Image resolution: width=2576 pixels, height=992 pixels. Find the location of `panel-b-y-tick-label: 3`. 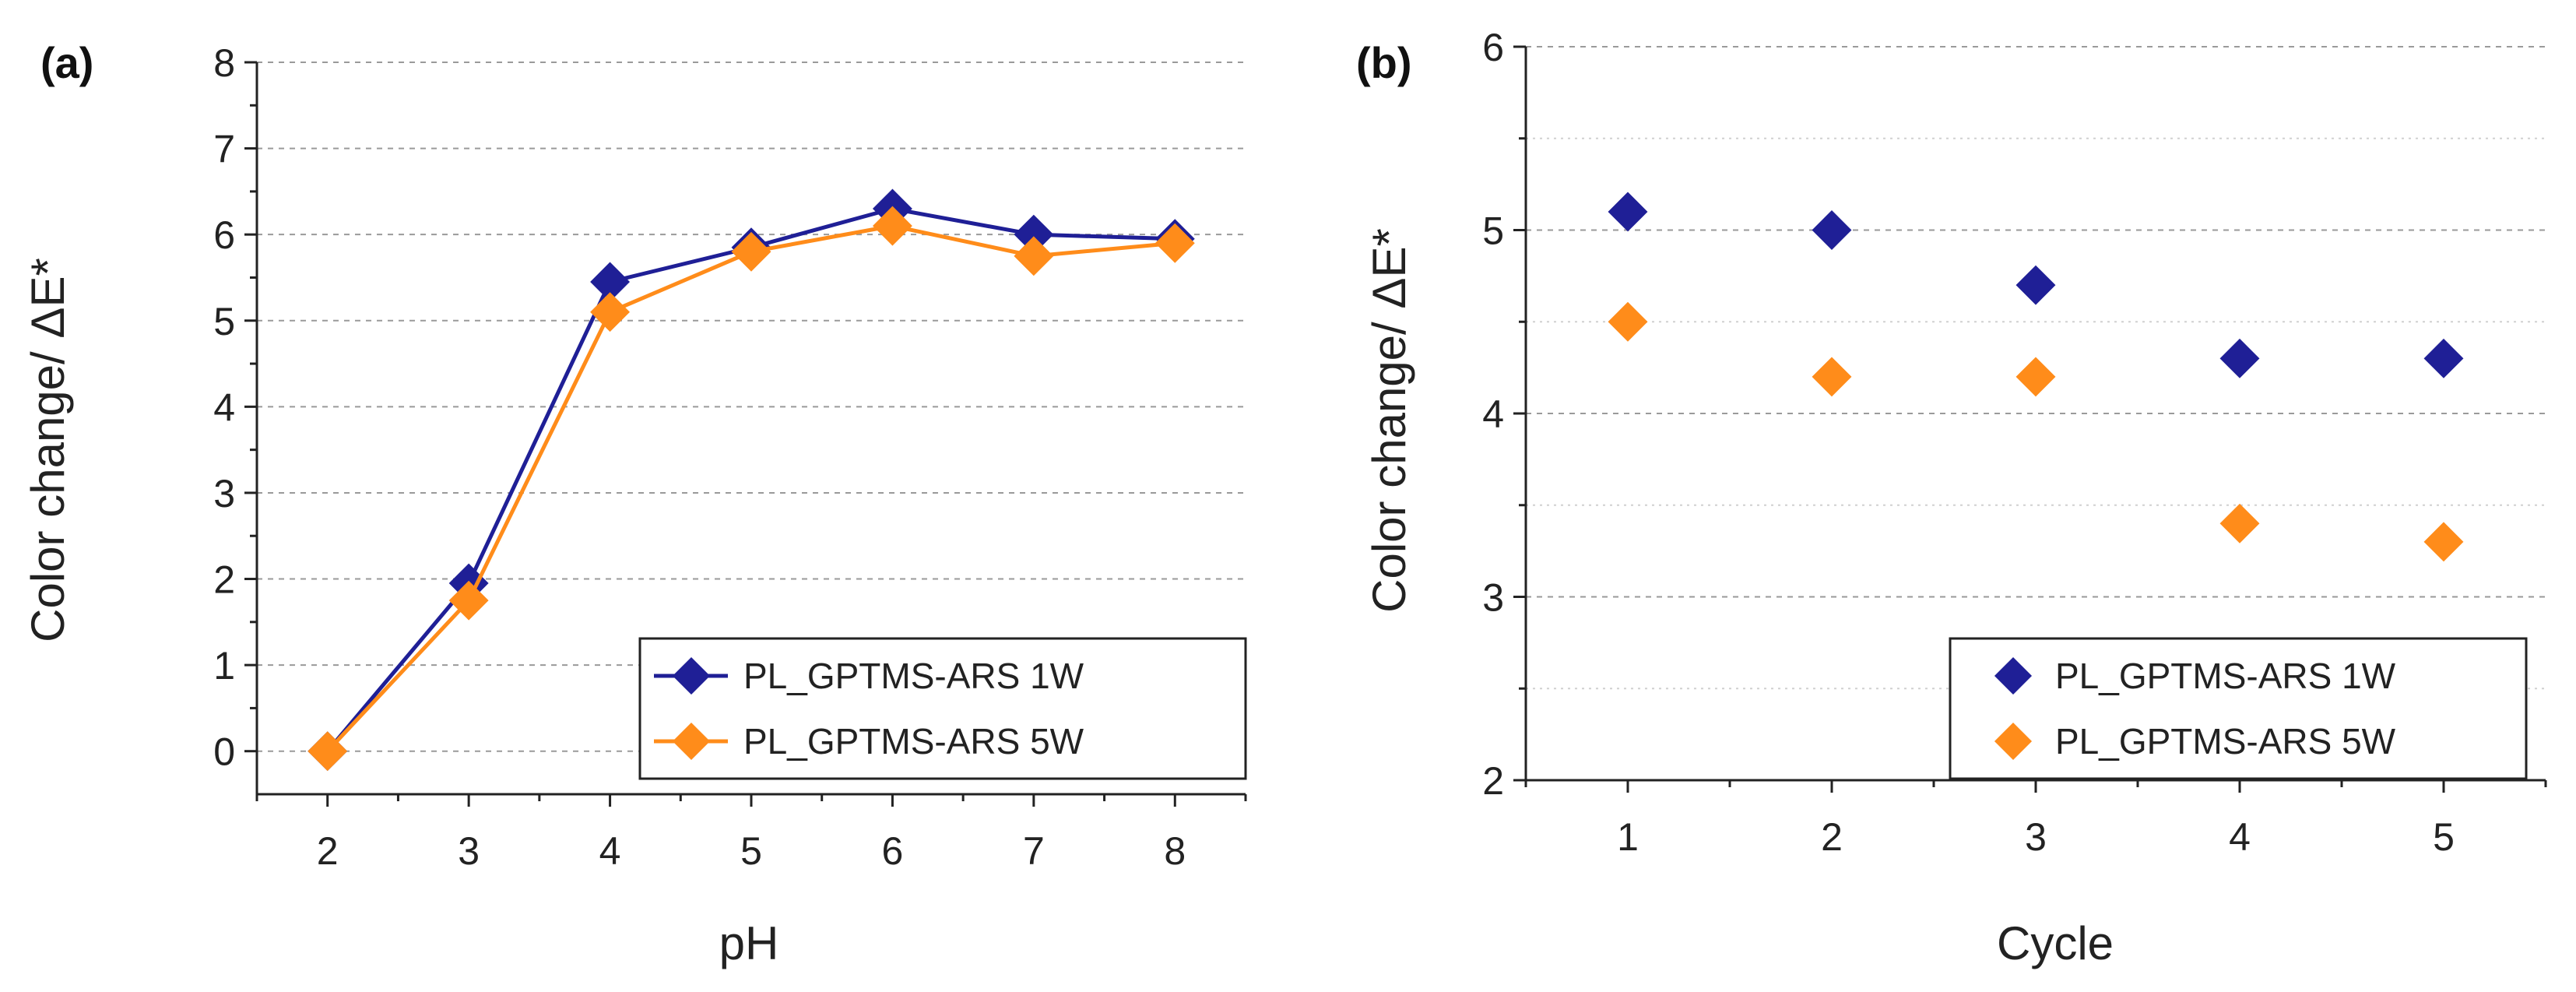

panel-b-y-tick-label: 3 is located at coordinates (1493, 598).